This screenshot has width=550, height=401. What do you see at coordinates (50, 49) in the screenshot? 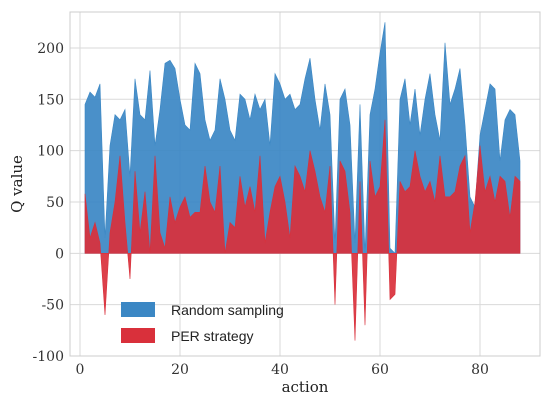
I see `y-tick-label: 200` at bounding box center [50, 49].